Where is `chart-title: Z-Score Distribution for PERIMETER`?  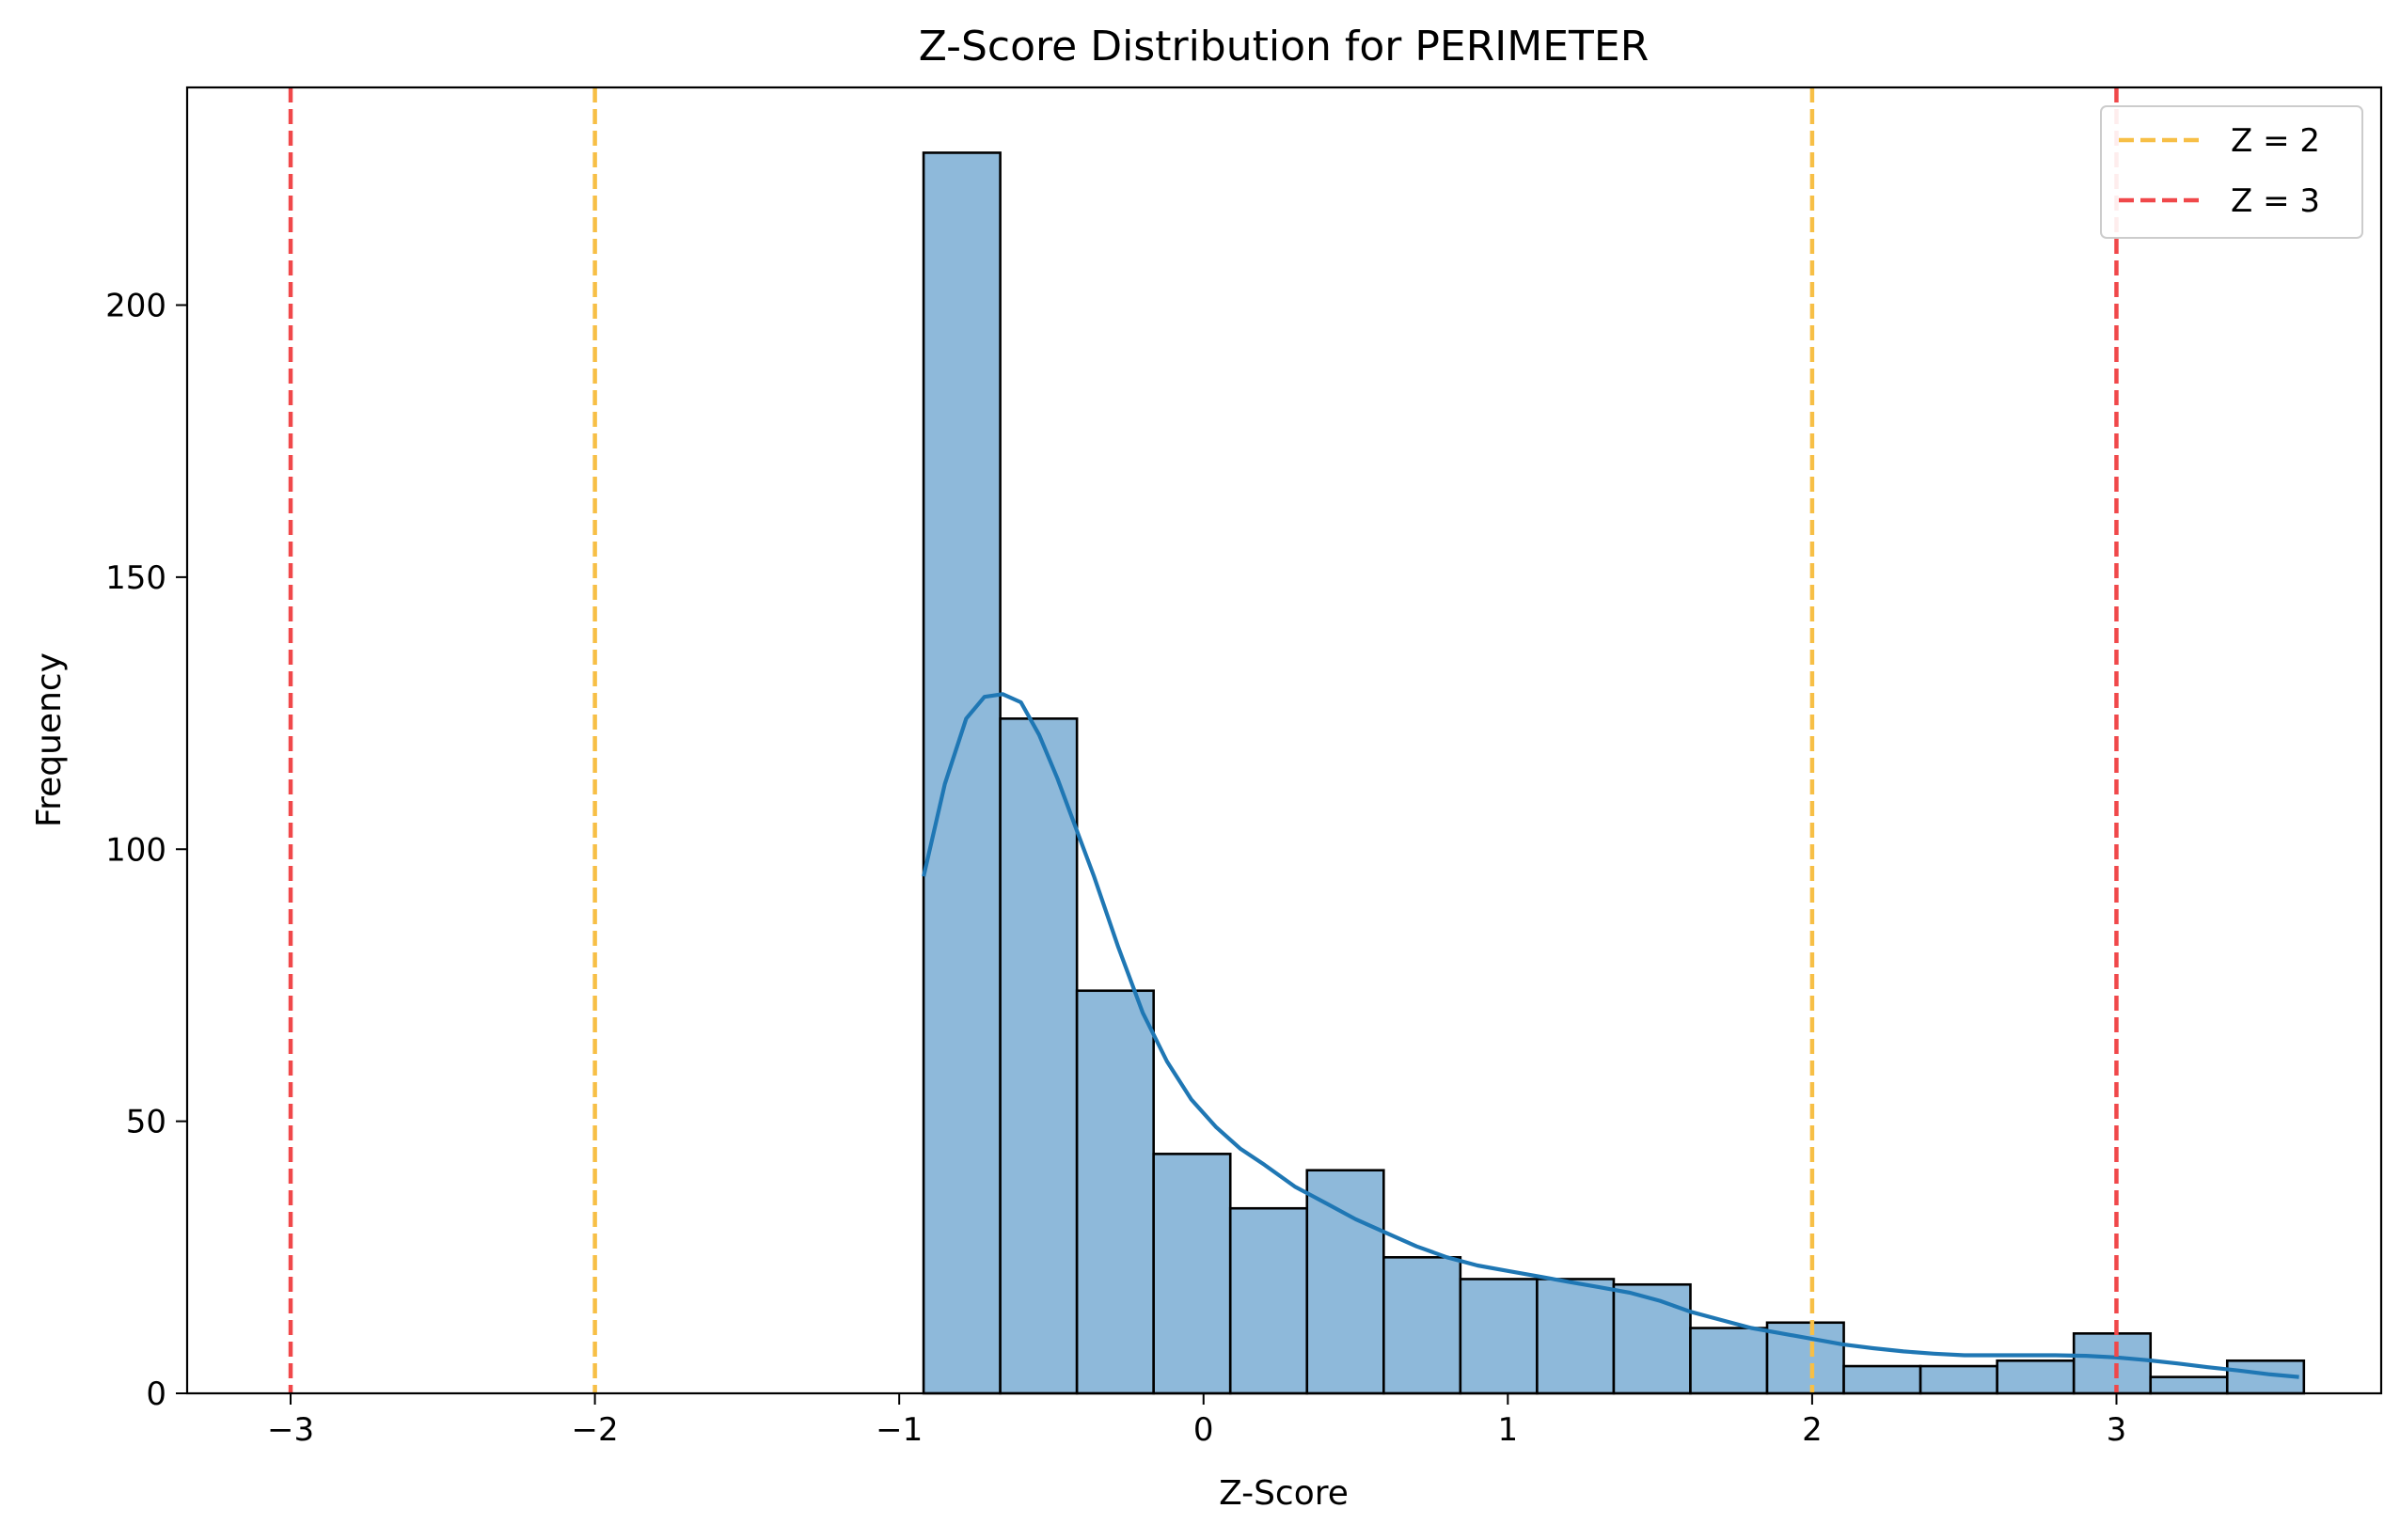
chart-title: Z-Score Distribution for PERIMETER is located at coordinates (1284, 47).